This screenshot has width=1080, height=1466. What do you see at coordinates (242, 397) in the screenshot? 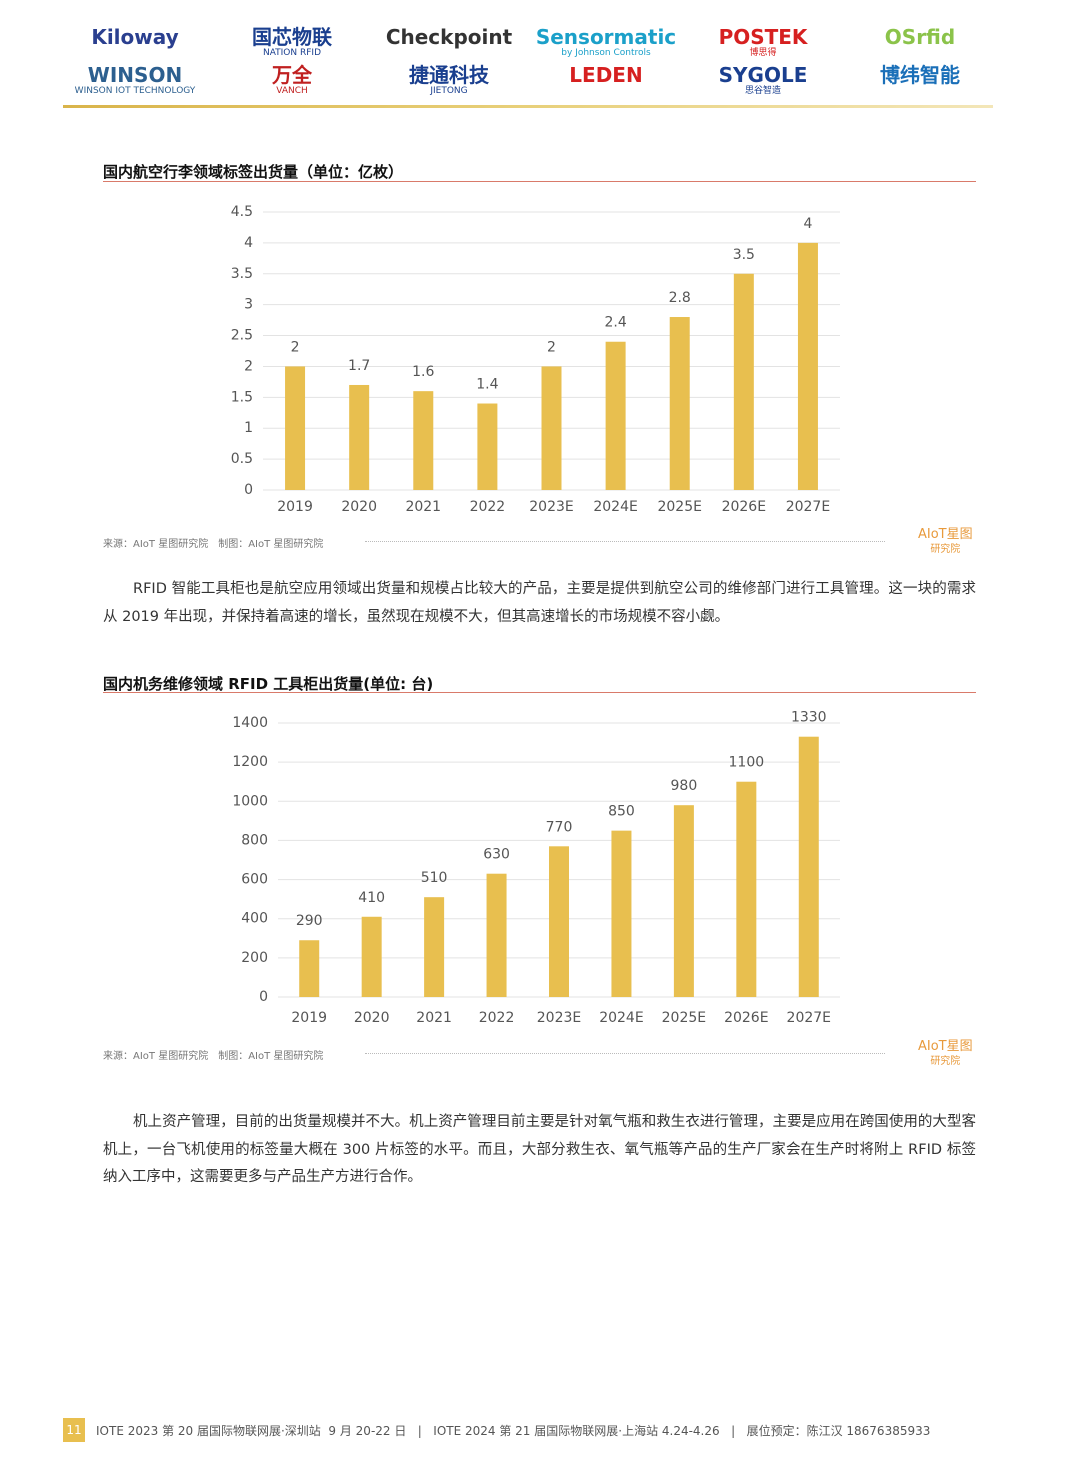
I see `y-tick-label: 1.5` at bounding box center [242, 397].